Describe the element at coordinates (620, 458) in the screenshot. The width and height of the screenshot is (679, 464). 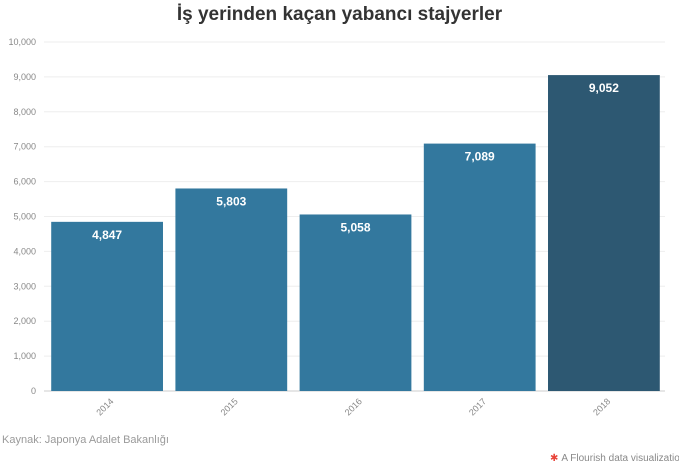
I see `flourish-credit-label: A Flourish data visualization` at that location.